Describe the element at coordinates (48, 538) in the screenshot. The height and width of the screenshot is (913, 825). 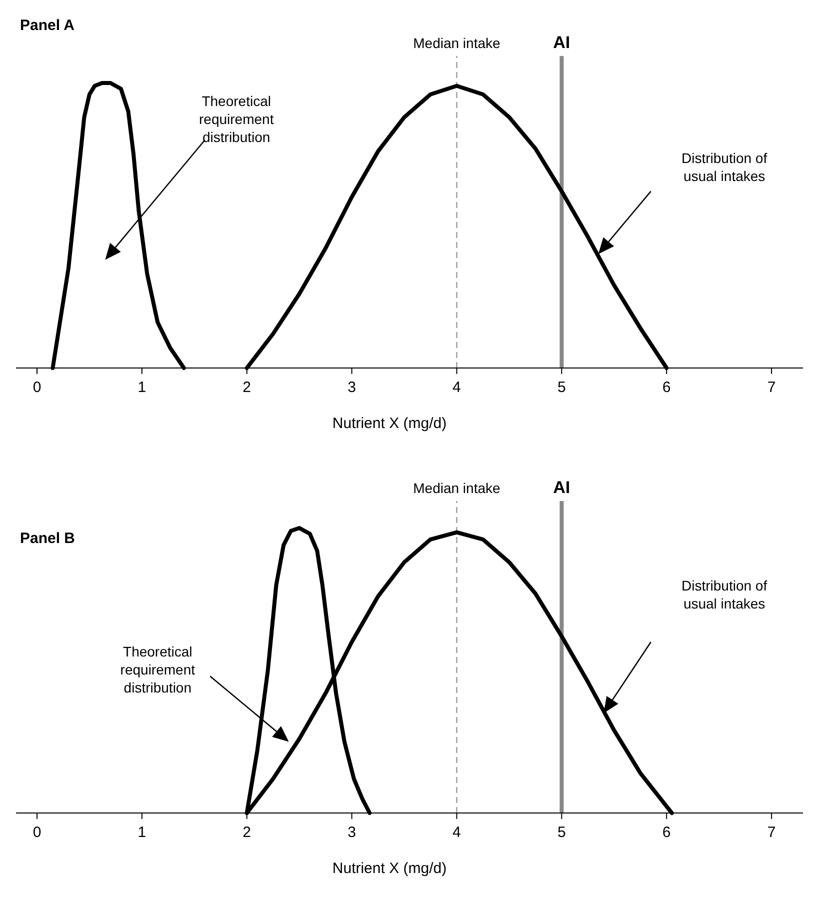
I see `chart-title: Panel B` at that location.